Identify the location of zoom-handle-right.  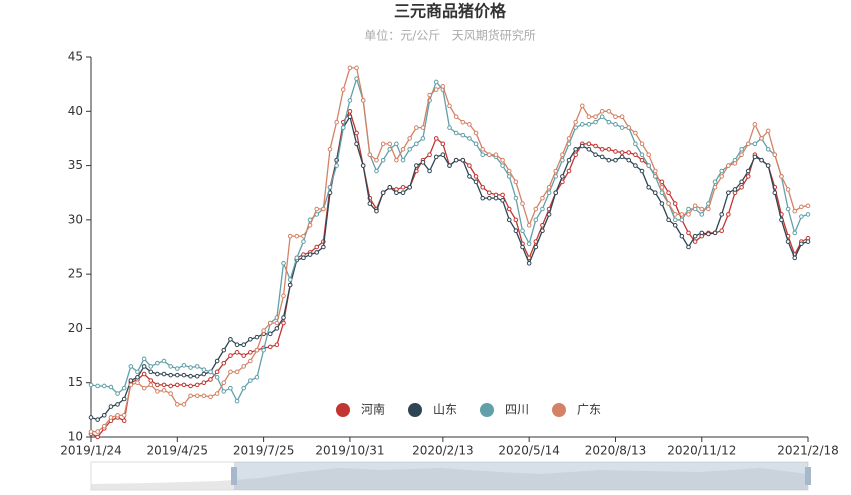
(808, 476).